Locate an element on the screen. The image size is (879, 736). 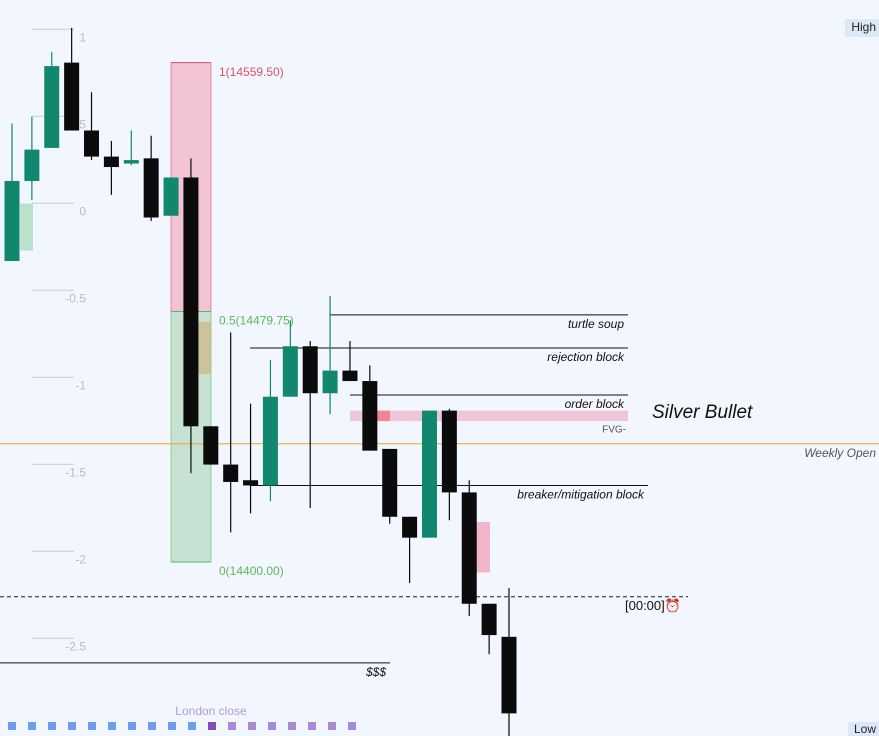
y-tick-label: 1 is located at coordinates (82, 37).